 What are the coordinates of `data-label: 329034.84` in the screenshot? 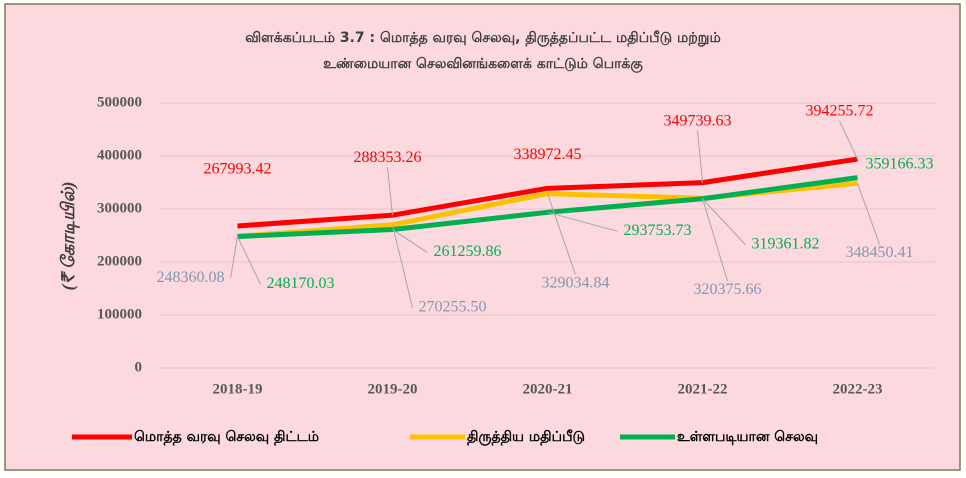 It's located at (576, 282).